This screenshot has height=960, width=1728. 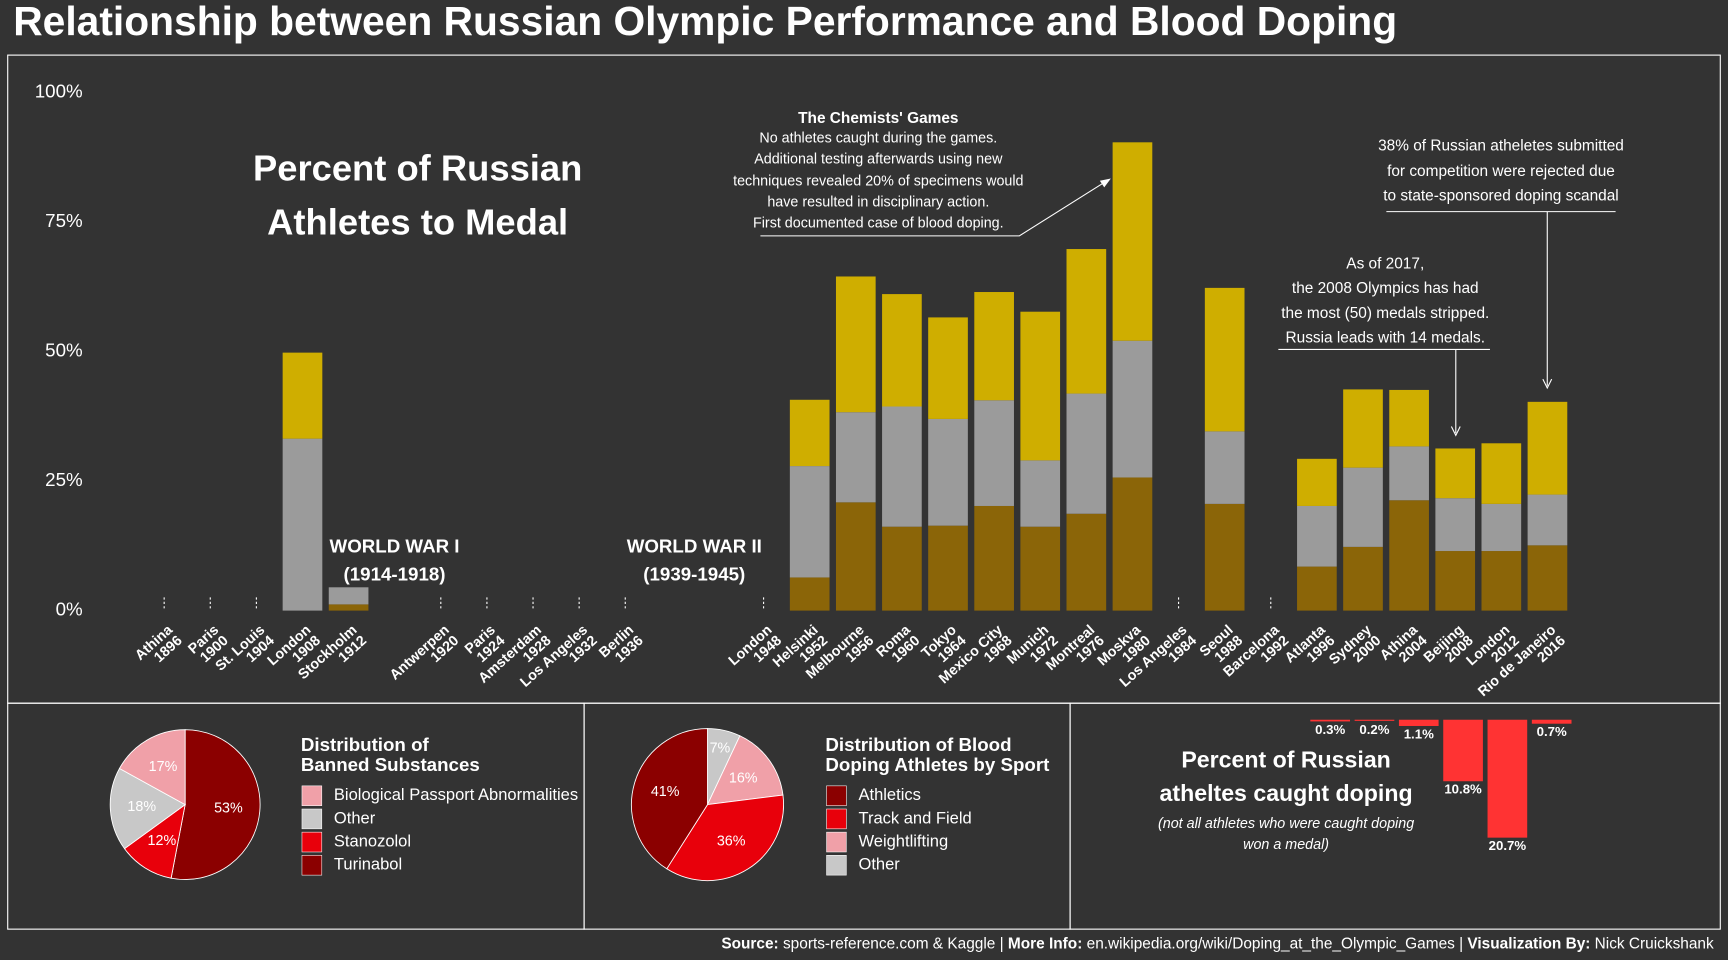 I want to click on annotation-line: for competition were rejected due, so click(x=1501, y=171).